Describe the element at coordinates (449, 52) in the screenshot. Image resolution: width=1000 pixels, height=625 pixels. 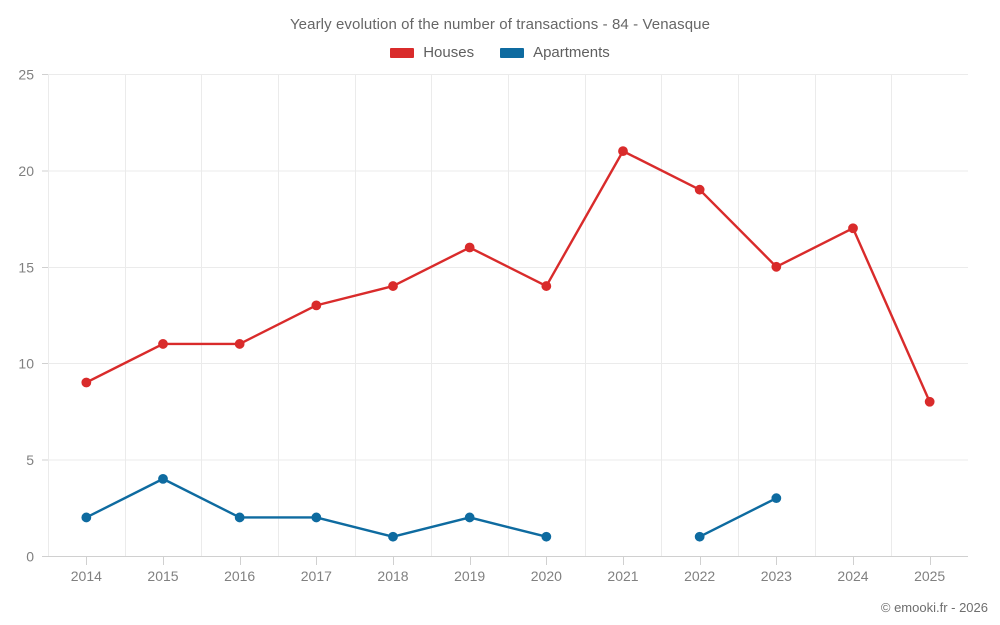
I see `legend-label-houses: Houses` at that location.